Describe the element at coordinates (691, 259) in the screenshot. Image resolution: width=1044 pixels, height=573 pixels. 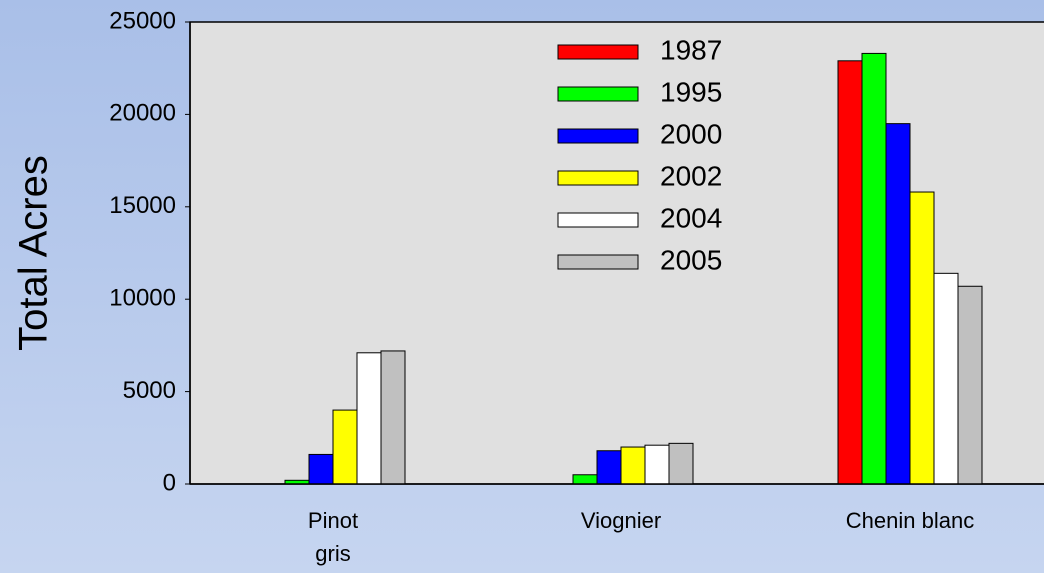
I see `legend-label: 2005` at that location.